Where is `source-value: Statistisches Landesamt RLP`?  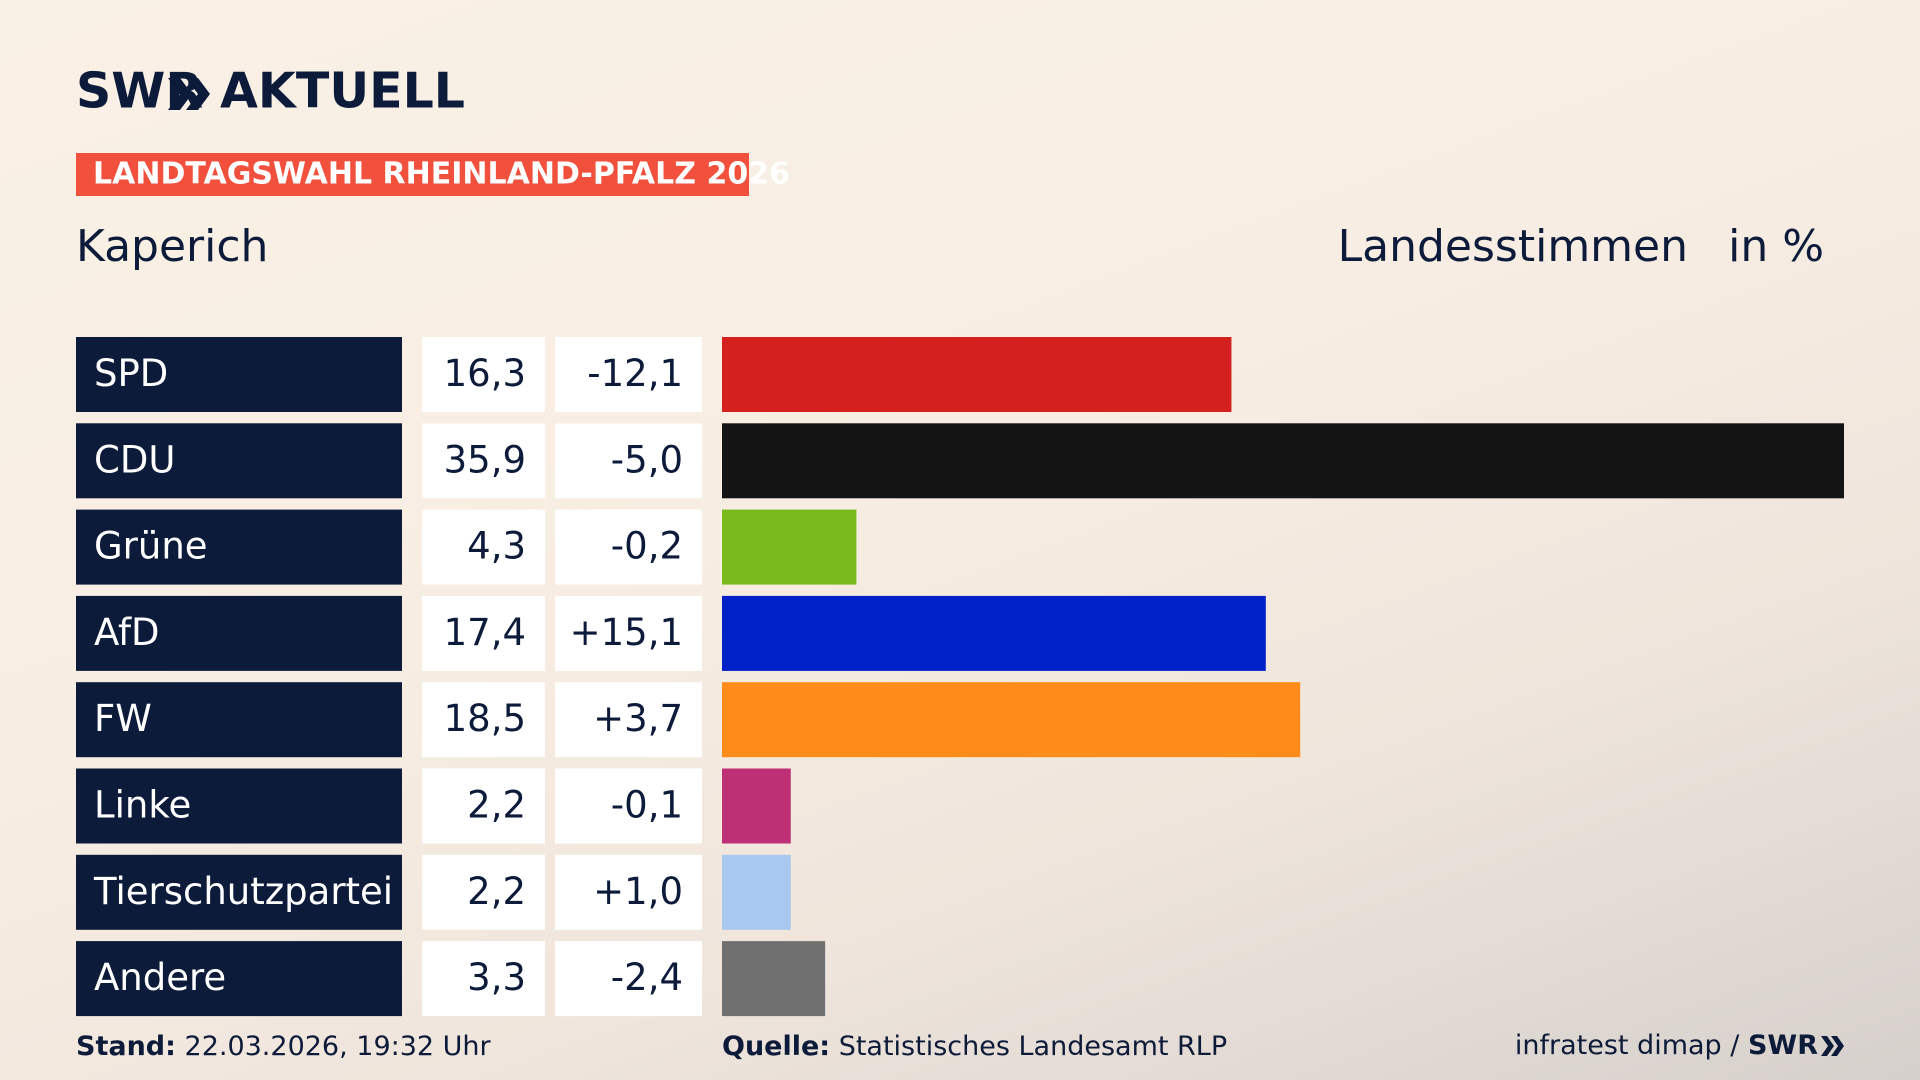
source-value: Statistisches Landesamt RLP is located at coordinates (1033, 1046).